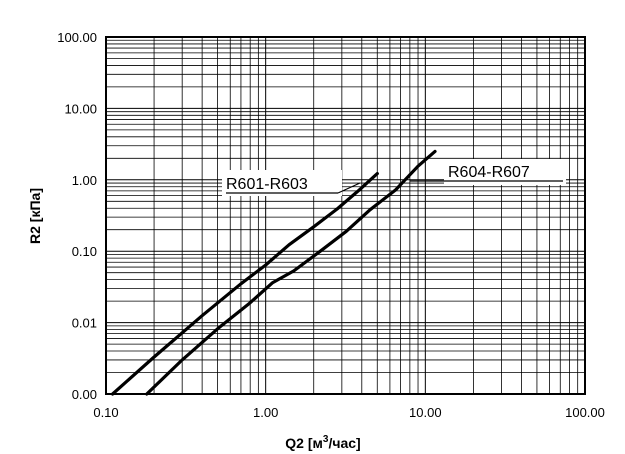 Image resolution: width=625 pixels, height=454 pixels. I want to click on y-tick-label: 0.01, so click(84, 323).